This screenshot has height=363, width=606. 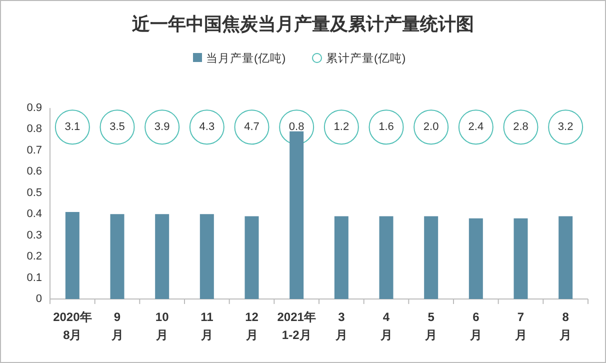 I want to click on annotation: 2.0, so click(x=431, y=127).